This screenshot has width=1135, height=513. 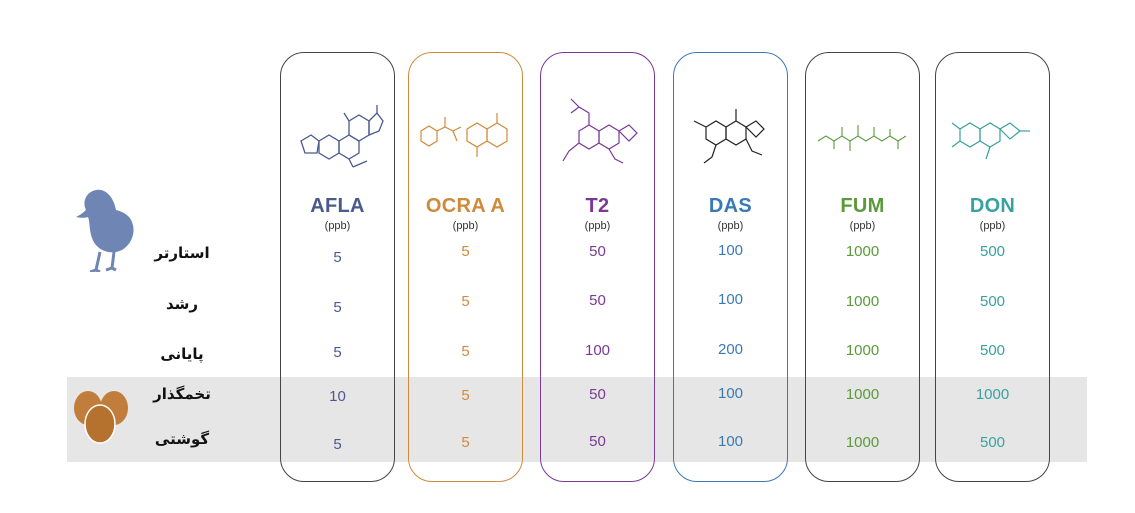 I want to click on row-label-layer: تخمگذار, so click(x=182, y=394).